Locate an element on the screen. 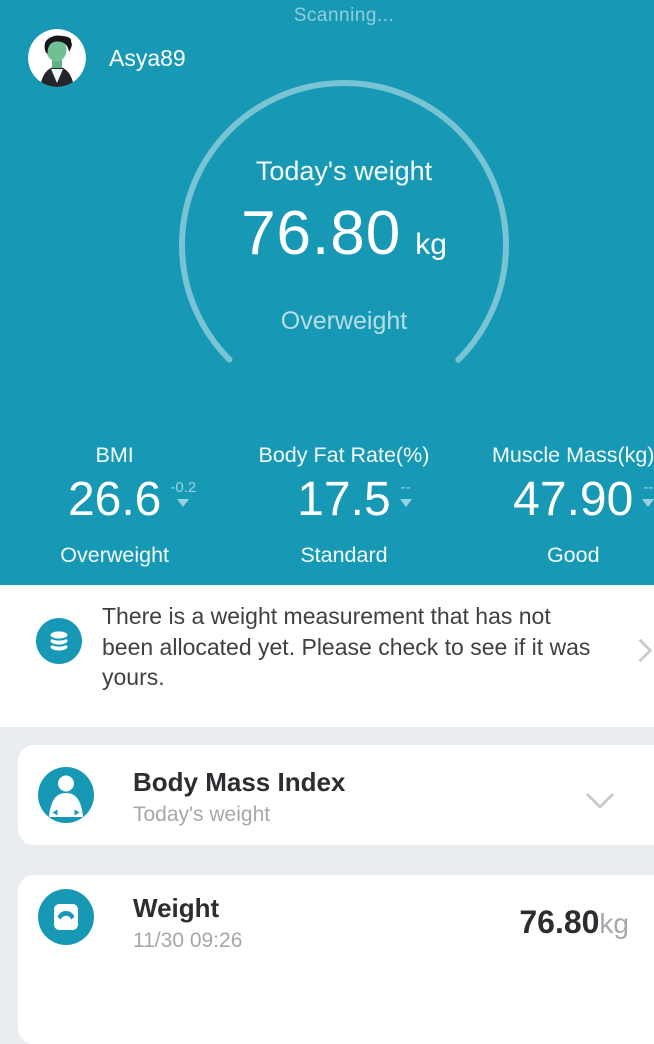  metric-bmi: BMI 26.6 -0.2 Overweight is located at coordinates (114, 505).